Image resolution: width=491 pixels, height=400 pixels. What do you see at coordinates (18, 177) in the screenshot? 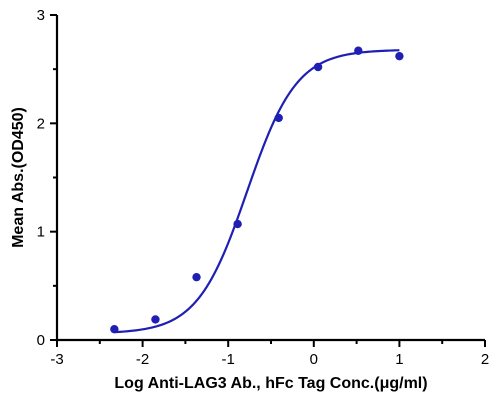
I see `y-axis-label: Mean Abs.(OD450)` at bounding box center [18, 177].